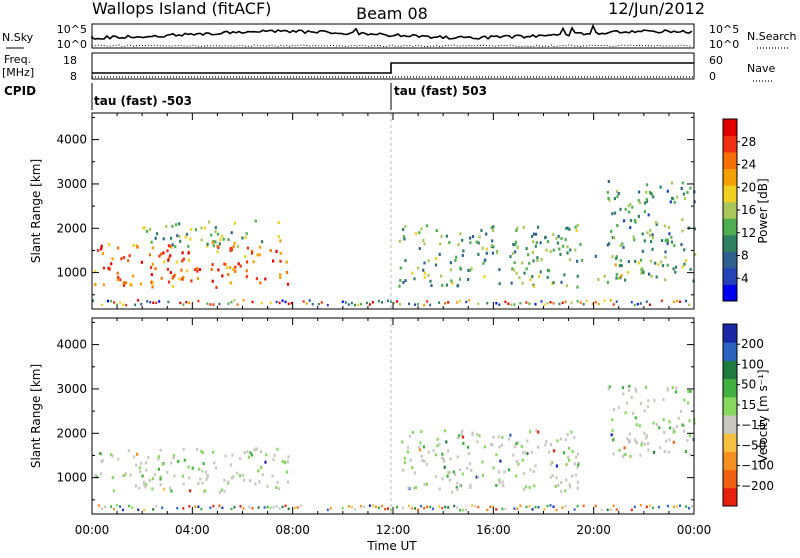  What do you see at coordinates (388, 67) in the screenshot?
I see `freq-panel: Freq. [MHz] 18 8 60 0 Nave` at bounding box center [388, 67].